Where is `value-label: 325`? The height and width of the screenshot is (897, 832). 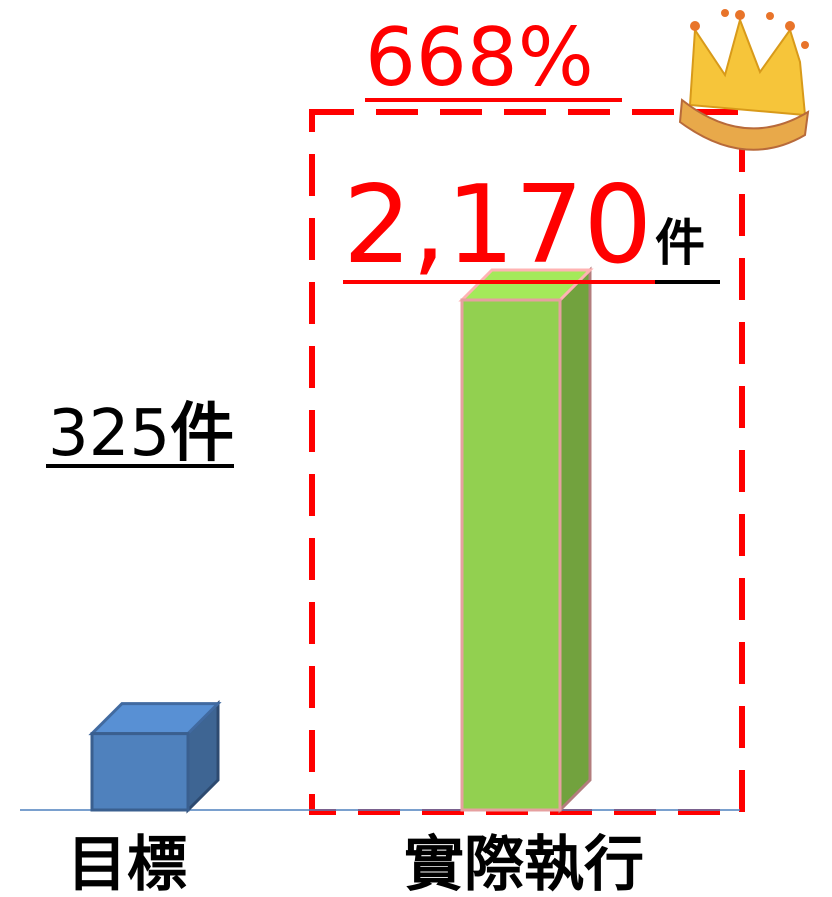
value-label: 325 is located at coordinates (109, 434).